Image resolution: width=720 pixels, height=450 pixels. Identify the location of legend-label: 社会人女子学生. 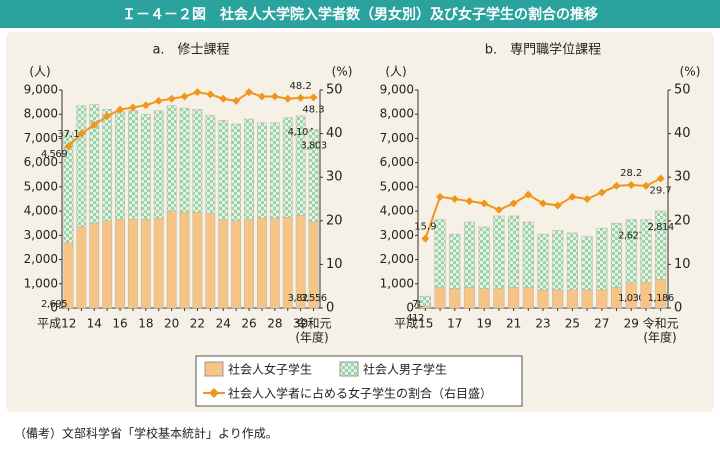
(270, 369).